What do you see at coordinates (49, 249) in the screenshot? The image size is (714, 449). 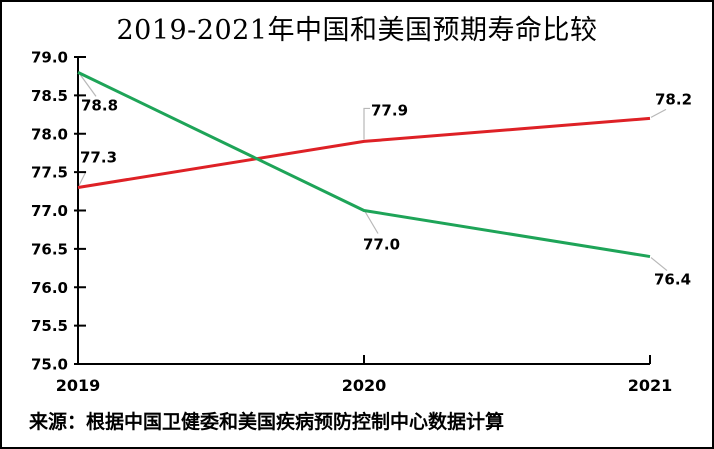 I see `y-tick-label: 76.5` at bounding box center [49, 249].